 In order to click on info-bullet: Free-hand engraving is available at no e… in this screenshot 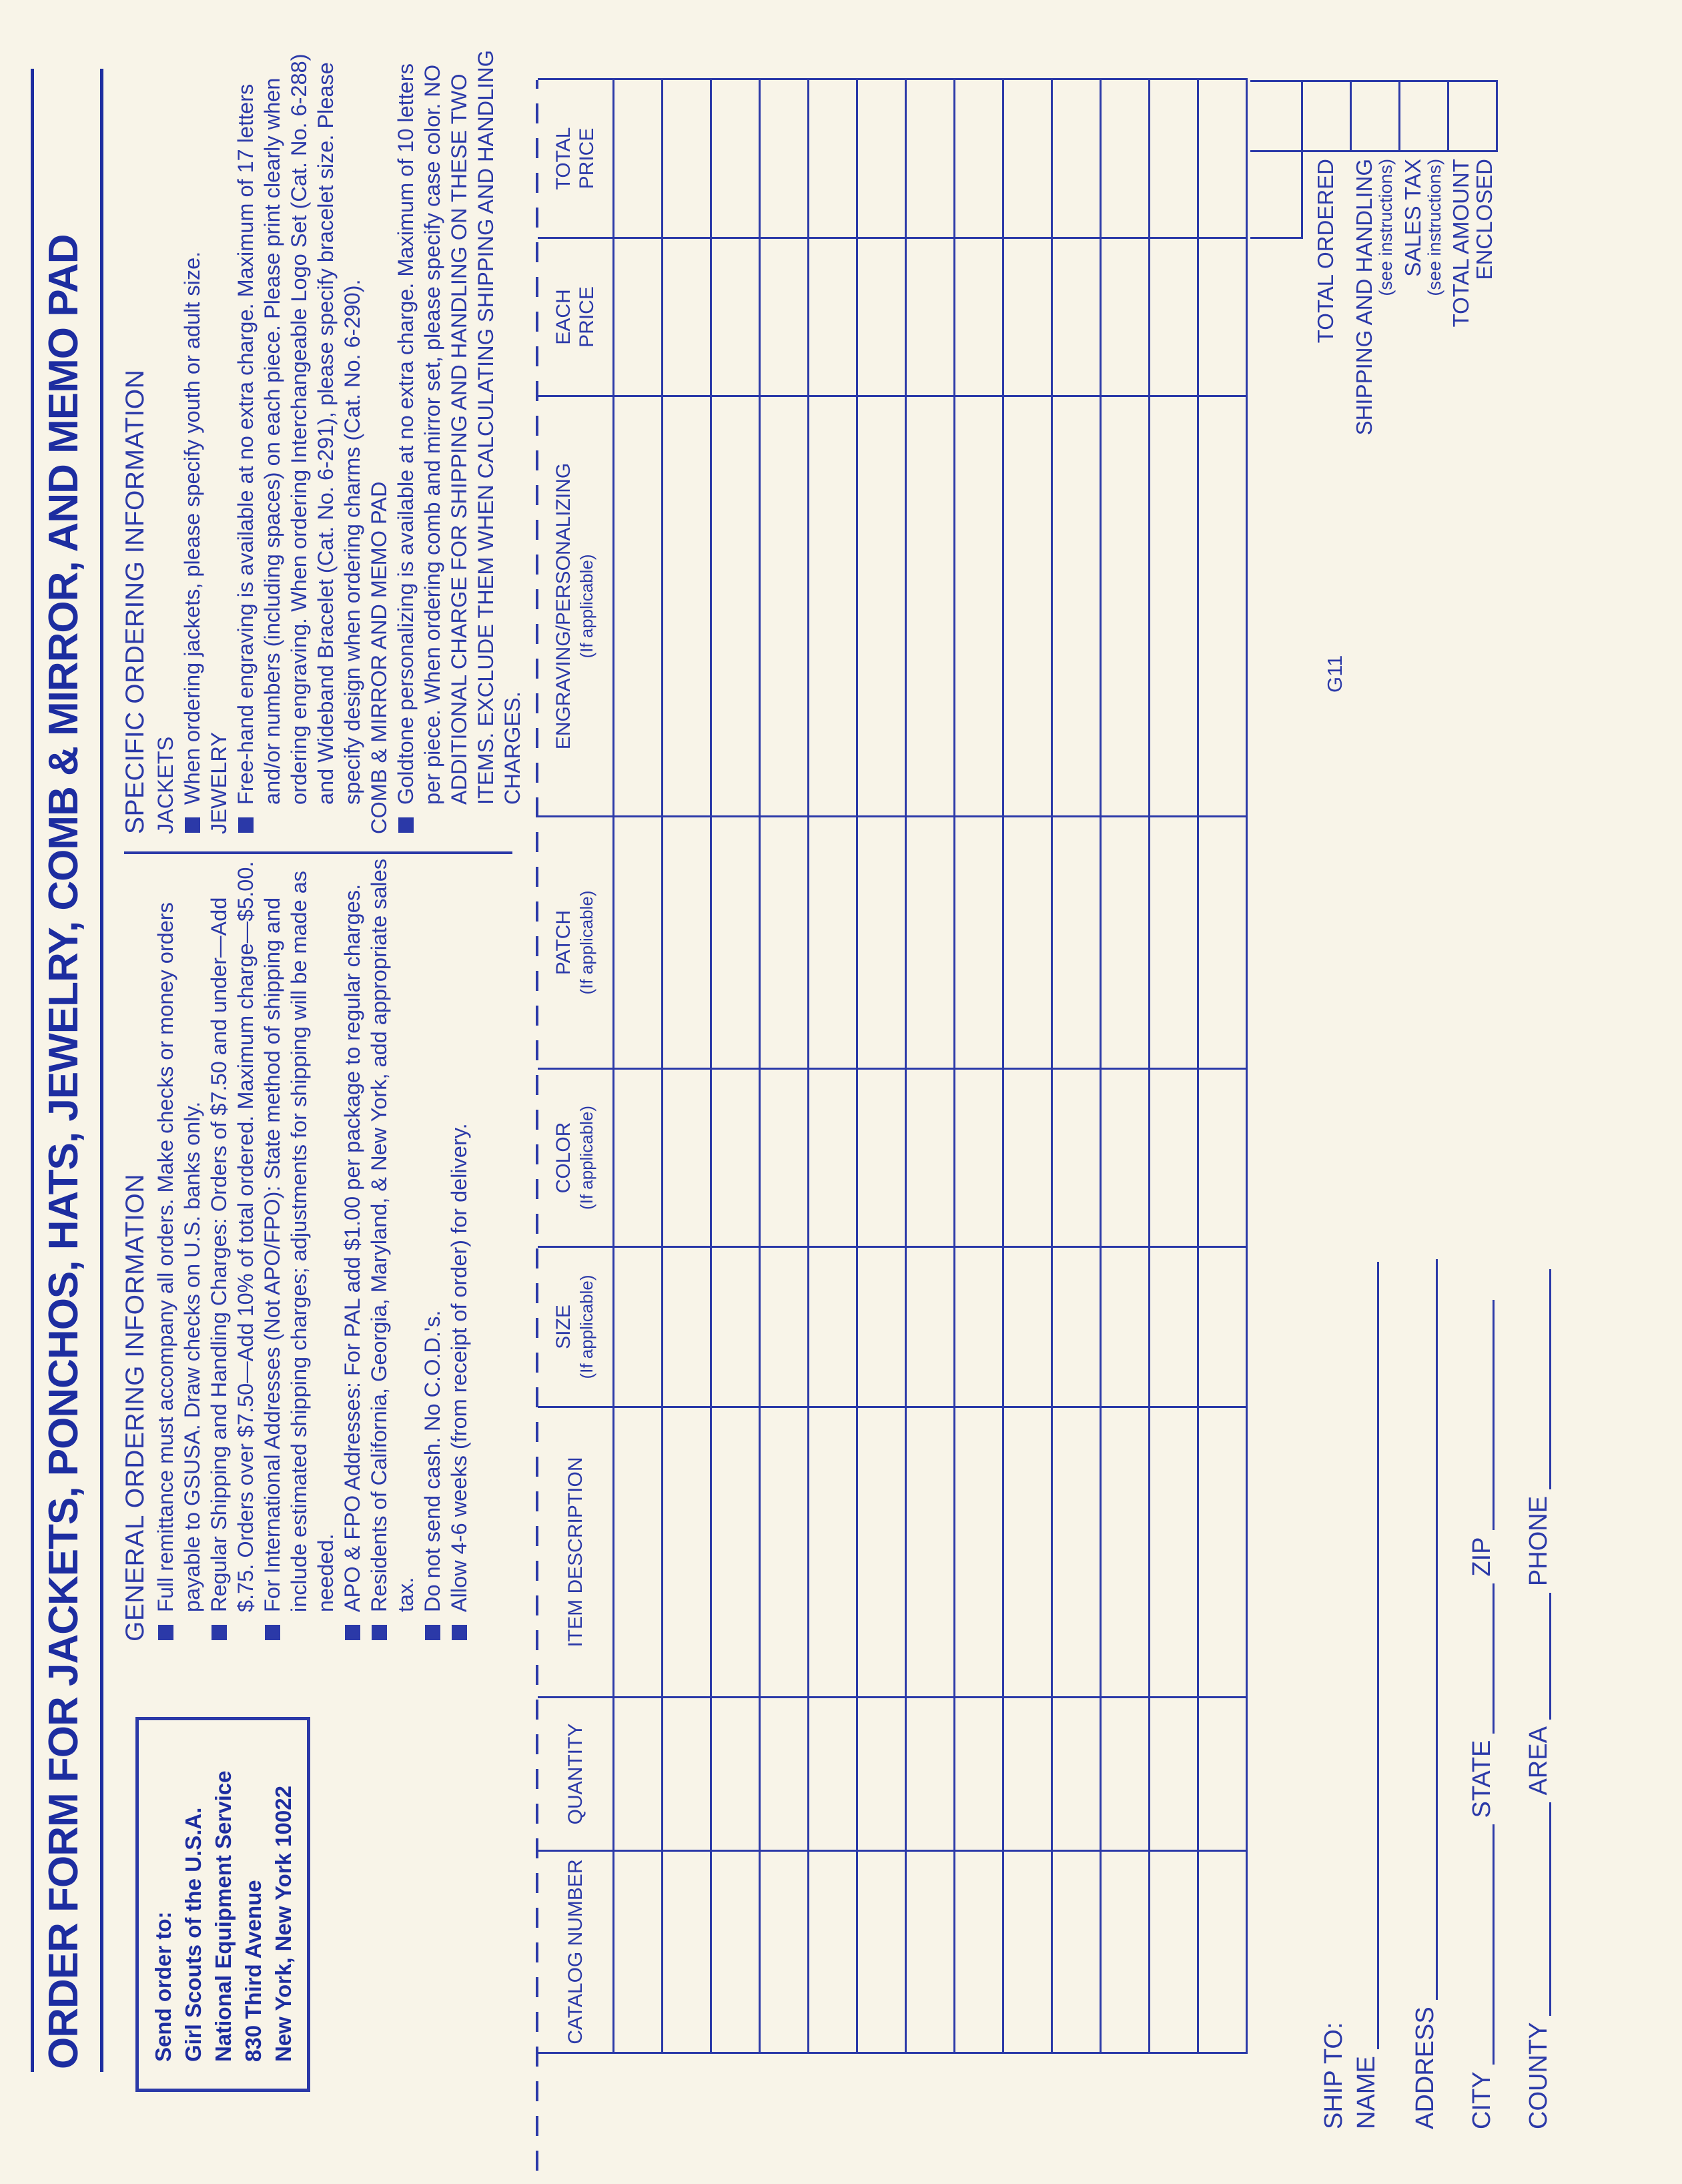, I will do `click(299, 438)`.